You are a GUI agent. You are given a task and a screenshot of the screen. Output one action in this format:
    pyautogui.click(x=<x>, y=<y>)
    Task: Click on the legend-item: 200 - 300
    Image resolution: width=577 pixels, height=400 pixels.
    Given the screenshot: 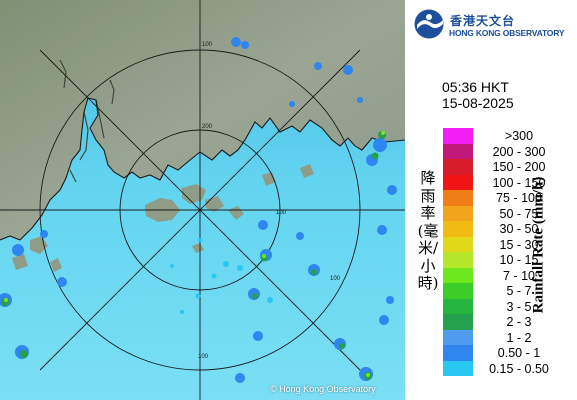 What is the action you would take?
    pyautogui.click(x=503, y=151)
    